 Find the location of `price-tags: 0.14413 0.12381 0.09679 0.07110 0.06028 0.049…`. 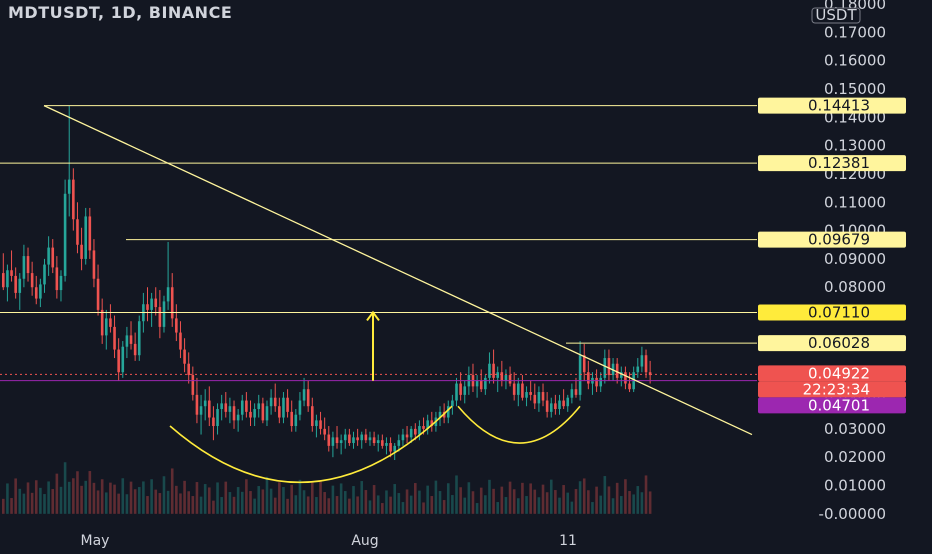

price-tags: 0.14413 0.12381 0.09679 0.07110 0.06028 0.049… is located at coordinates (832, 255).